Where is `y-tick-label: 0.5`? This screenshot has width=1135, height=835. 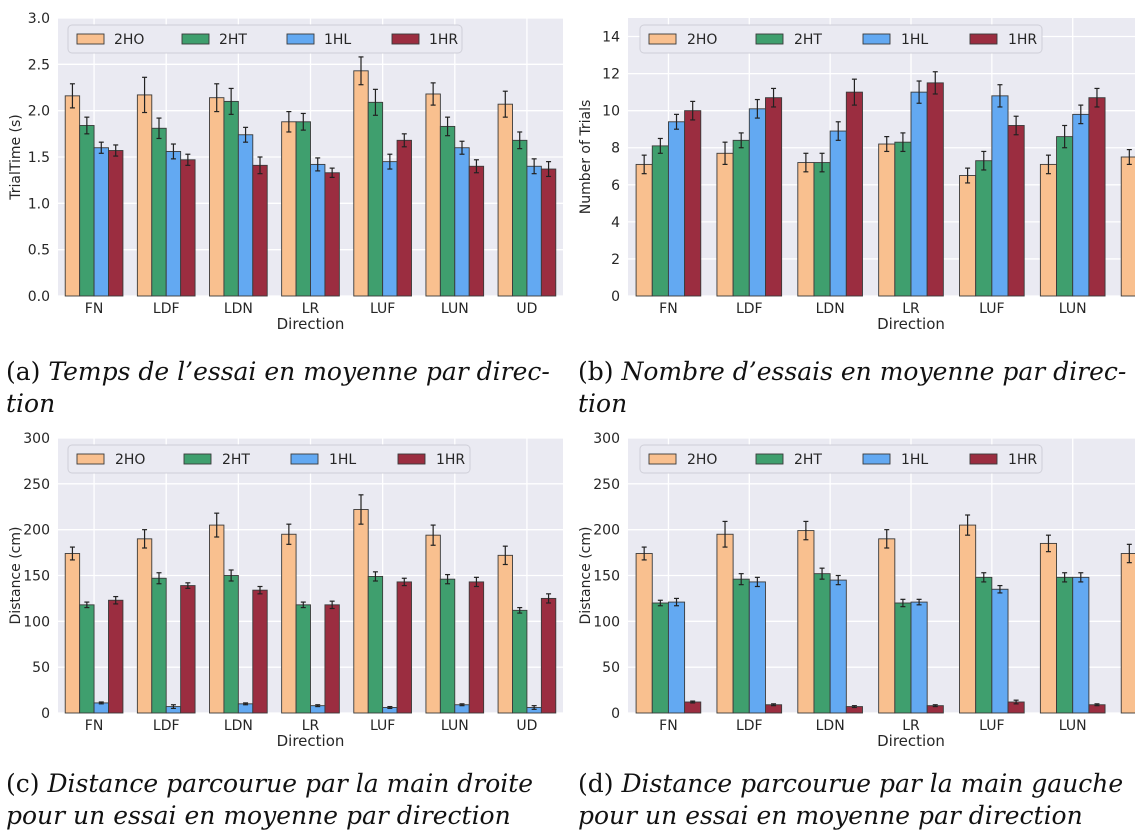
y-tick-label: 0.5 is located at coordinates (39, 251).